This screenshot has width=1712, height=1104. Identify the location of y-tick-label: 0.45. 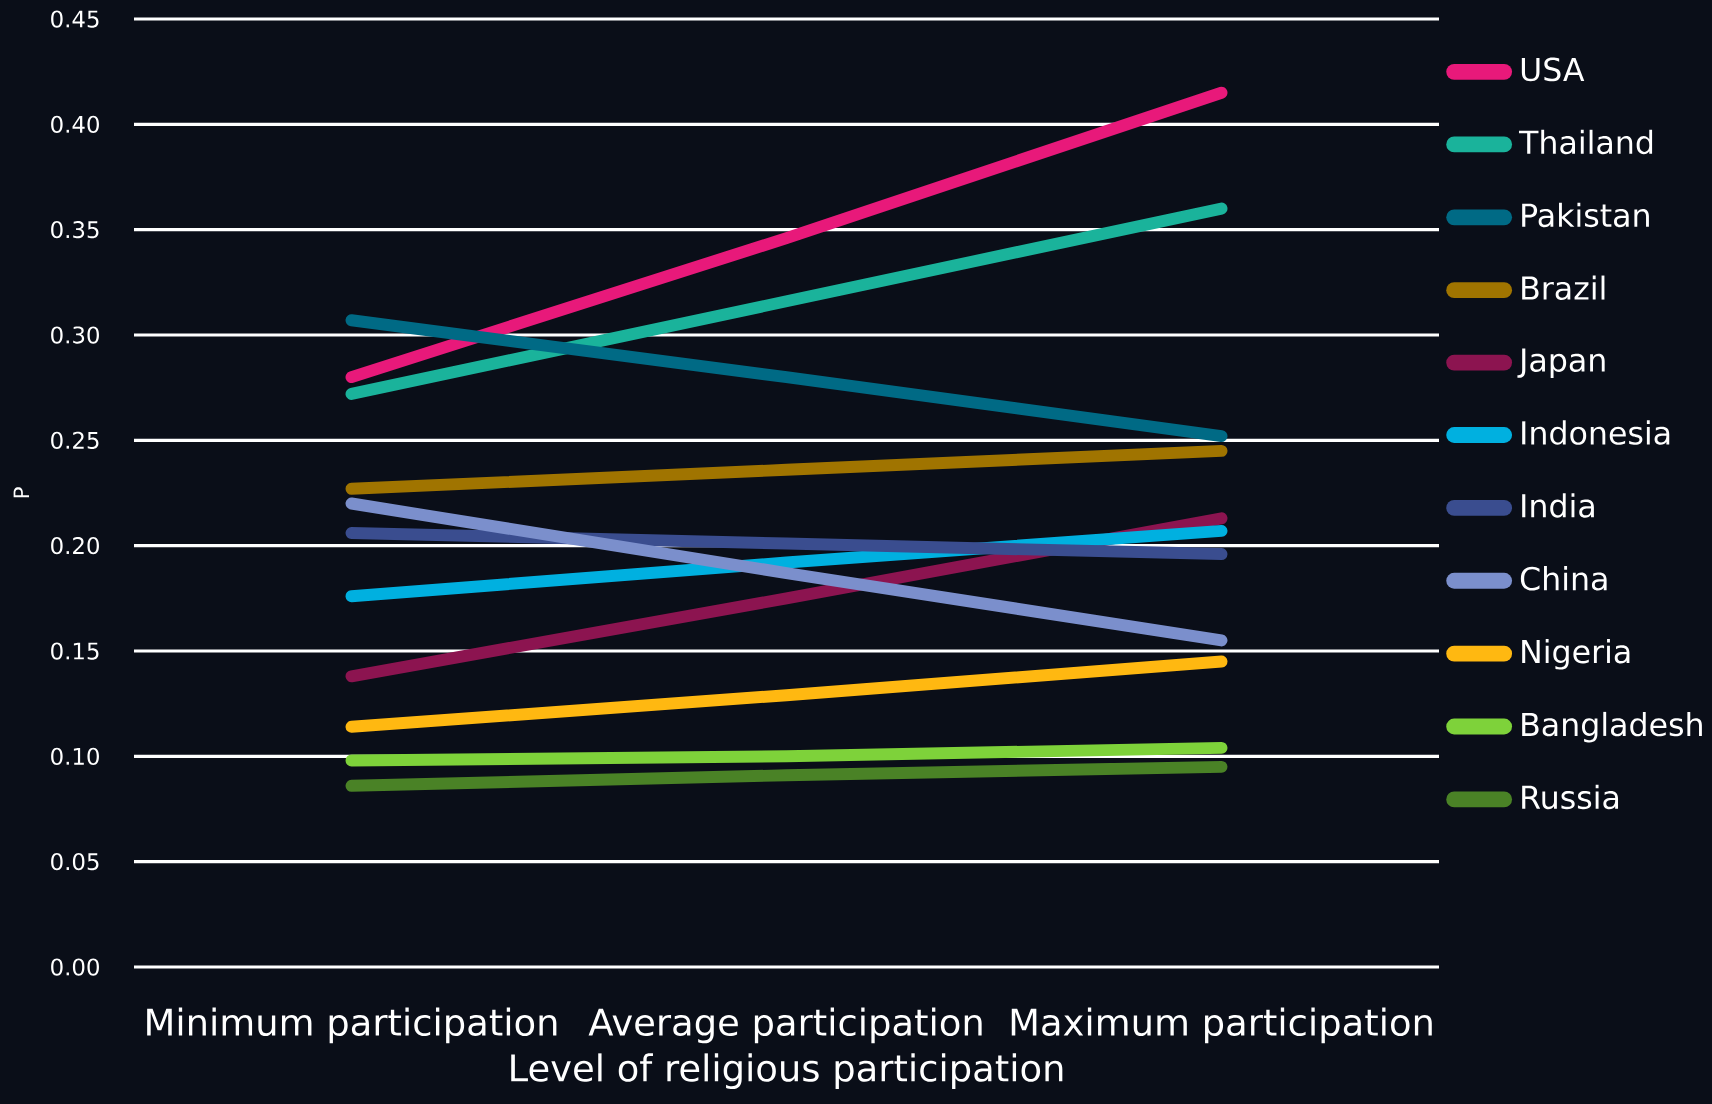
(75, 19).